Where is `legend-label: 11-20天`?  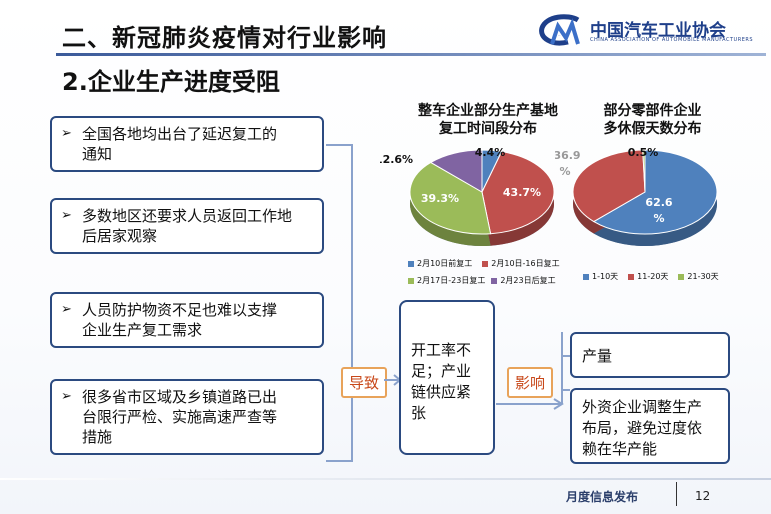
legend-label: 11-20天 is located at coordinates (653, 276).